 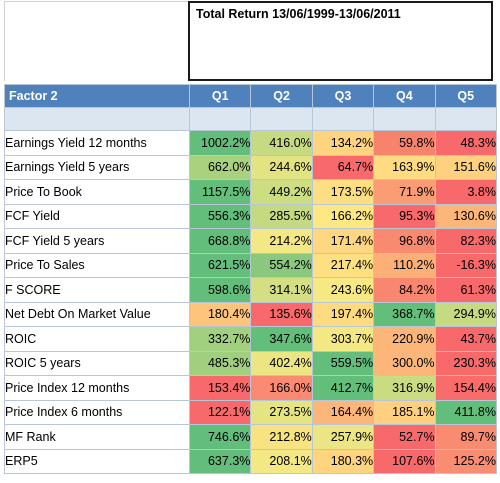 I want to click on factor-name-cell: ROIC 5 years, so click(x=97, y=363).